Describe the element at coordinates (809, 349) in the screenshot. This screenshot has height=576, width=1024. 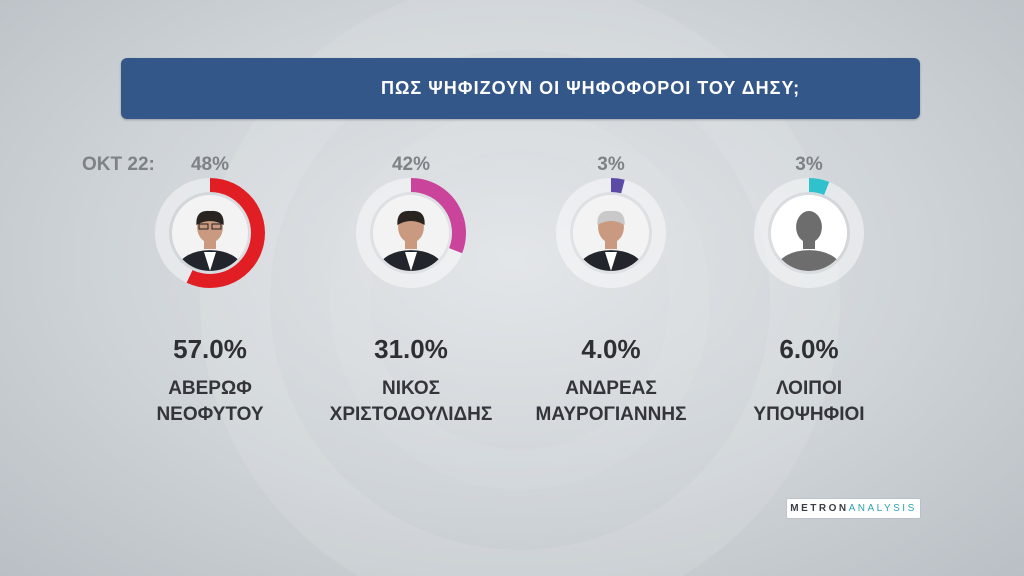
I see `current-value-label: 6.0%` at that location.